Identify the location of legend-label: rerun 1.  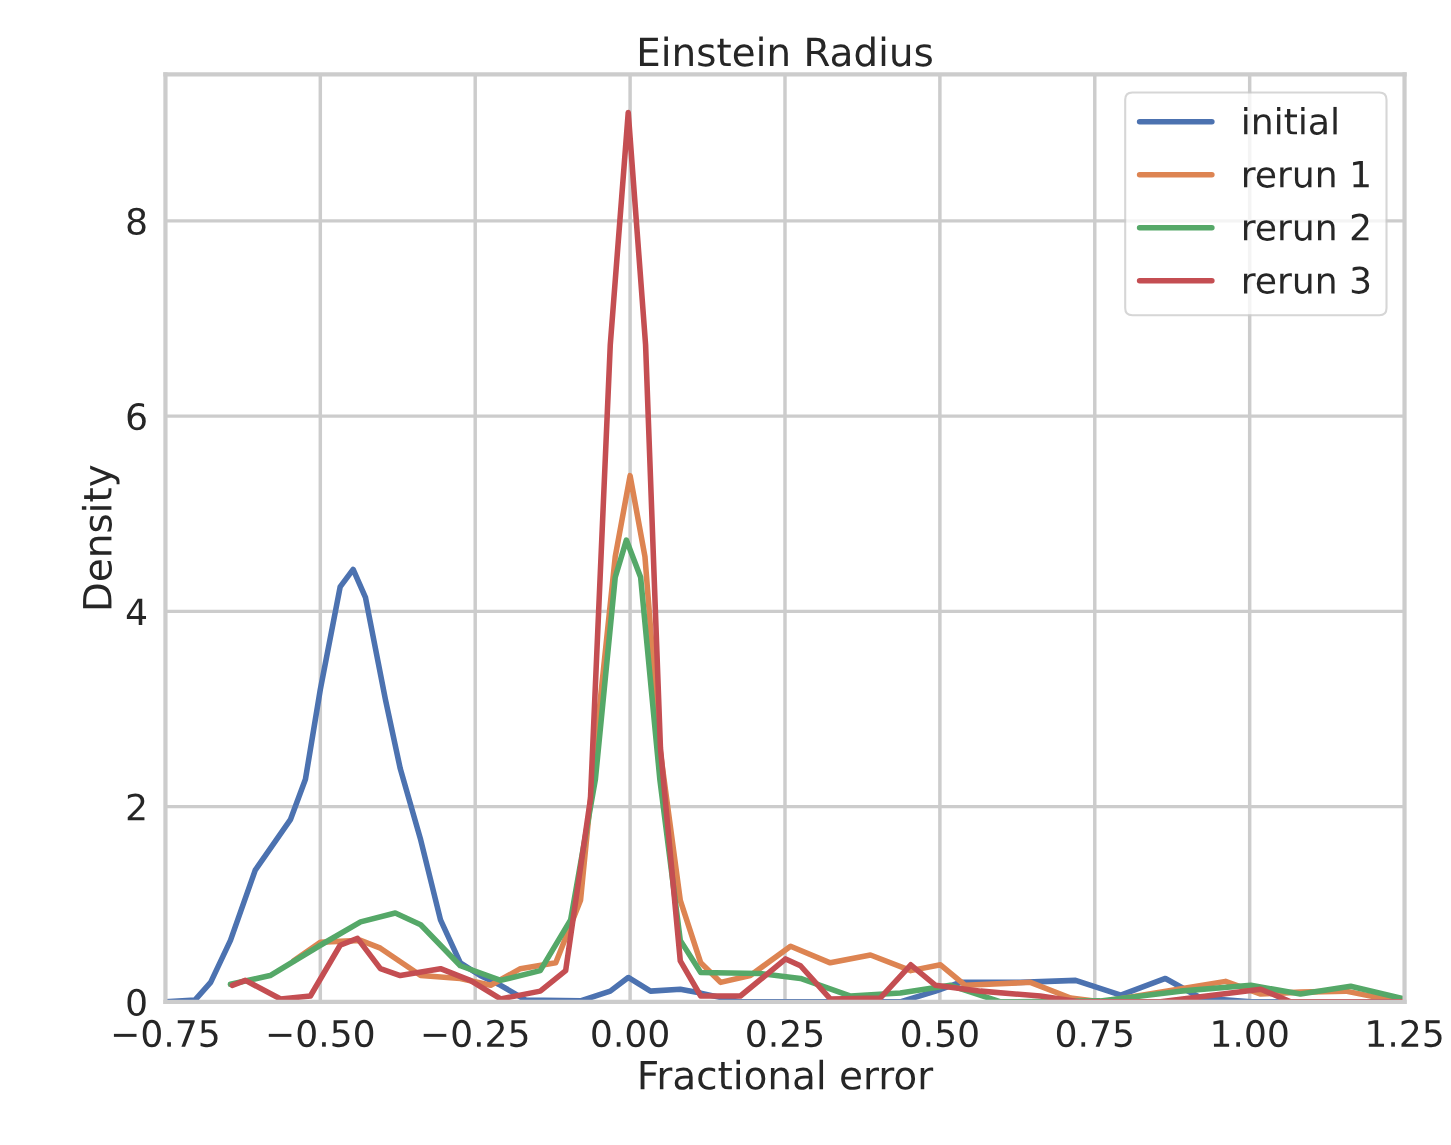
(1306, 174).